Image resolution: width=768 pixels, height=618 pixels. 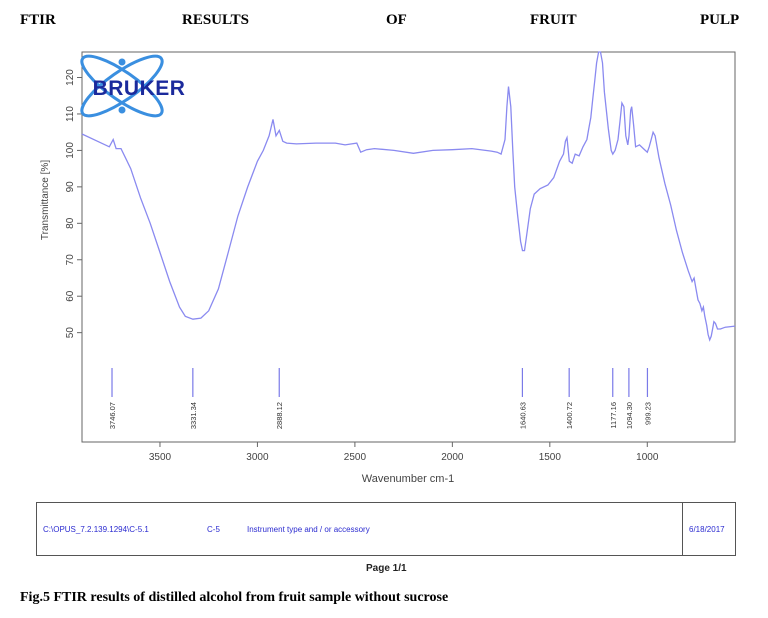 What do you see at coordinates (70, 296) in the screenshot?
I see `y-tick-label: 60` at bounding box center [70, 296].